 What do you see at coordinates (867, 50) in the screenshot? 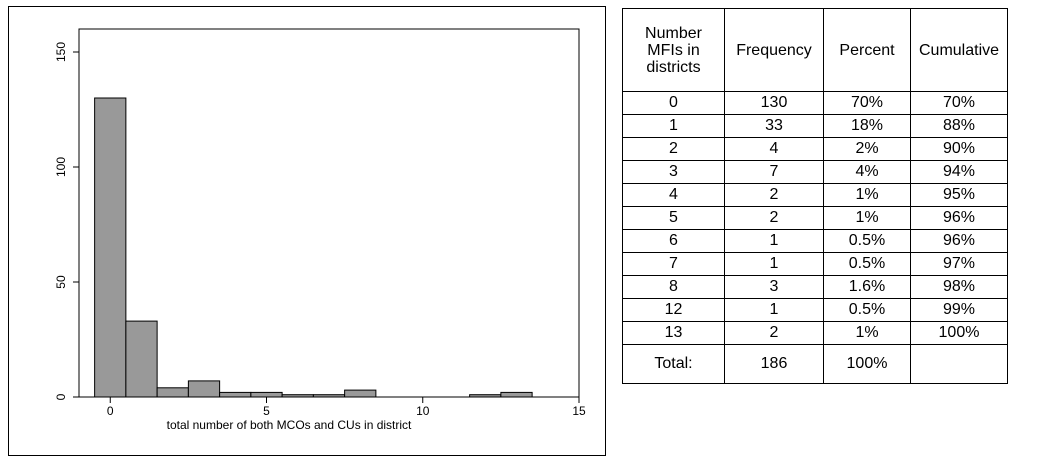
I see `header-percent: Percent` at bounding box center [867, 50].